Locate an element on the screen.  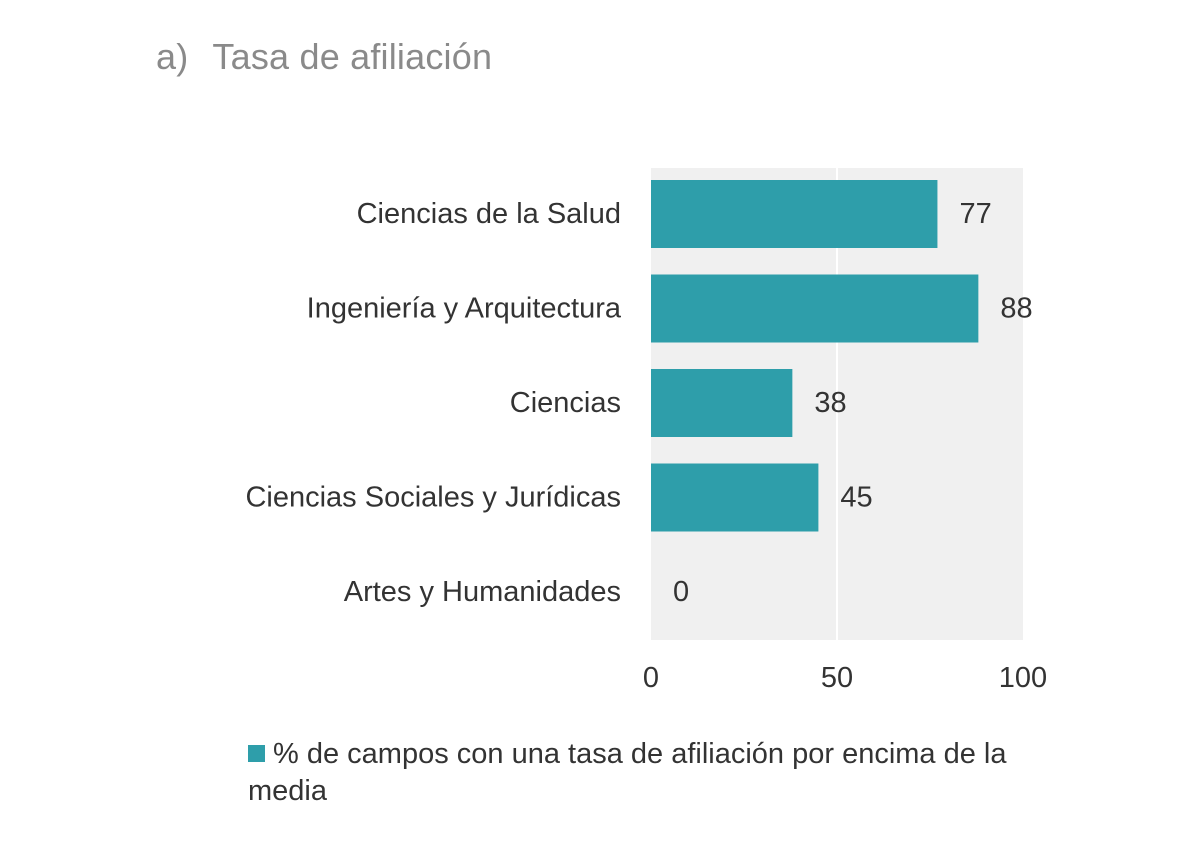
x-tick-label-0: 0 is located at coordinates (651, 678).